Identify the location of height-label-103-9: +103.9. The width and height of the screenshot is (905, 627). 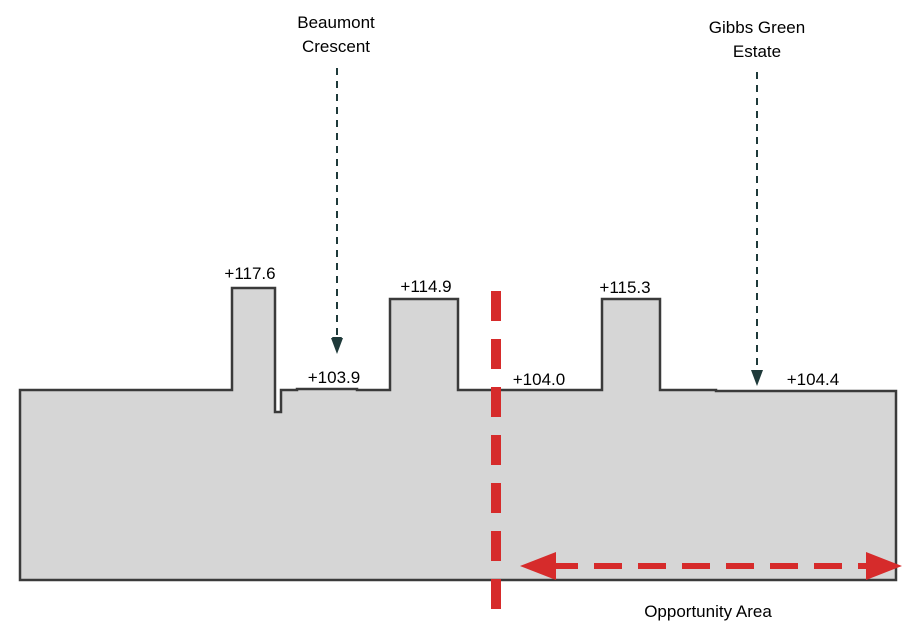
(334, 377).